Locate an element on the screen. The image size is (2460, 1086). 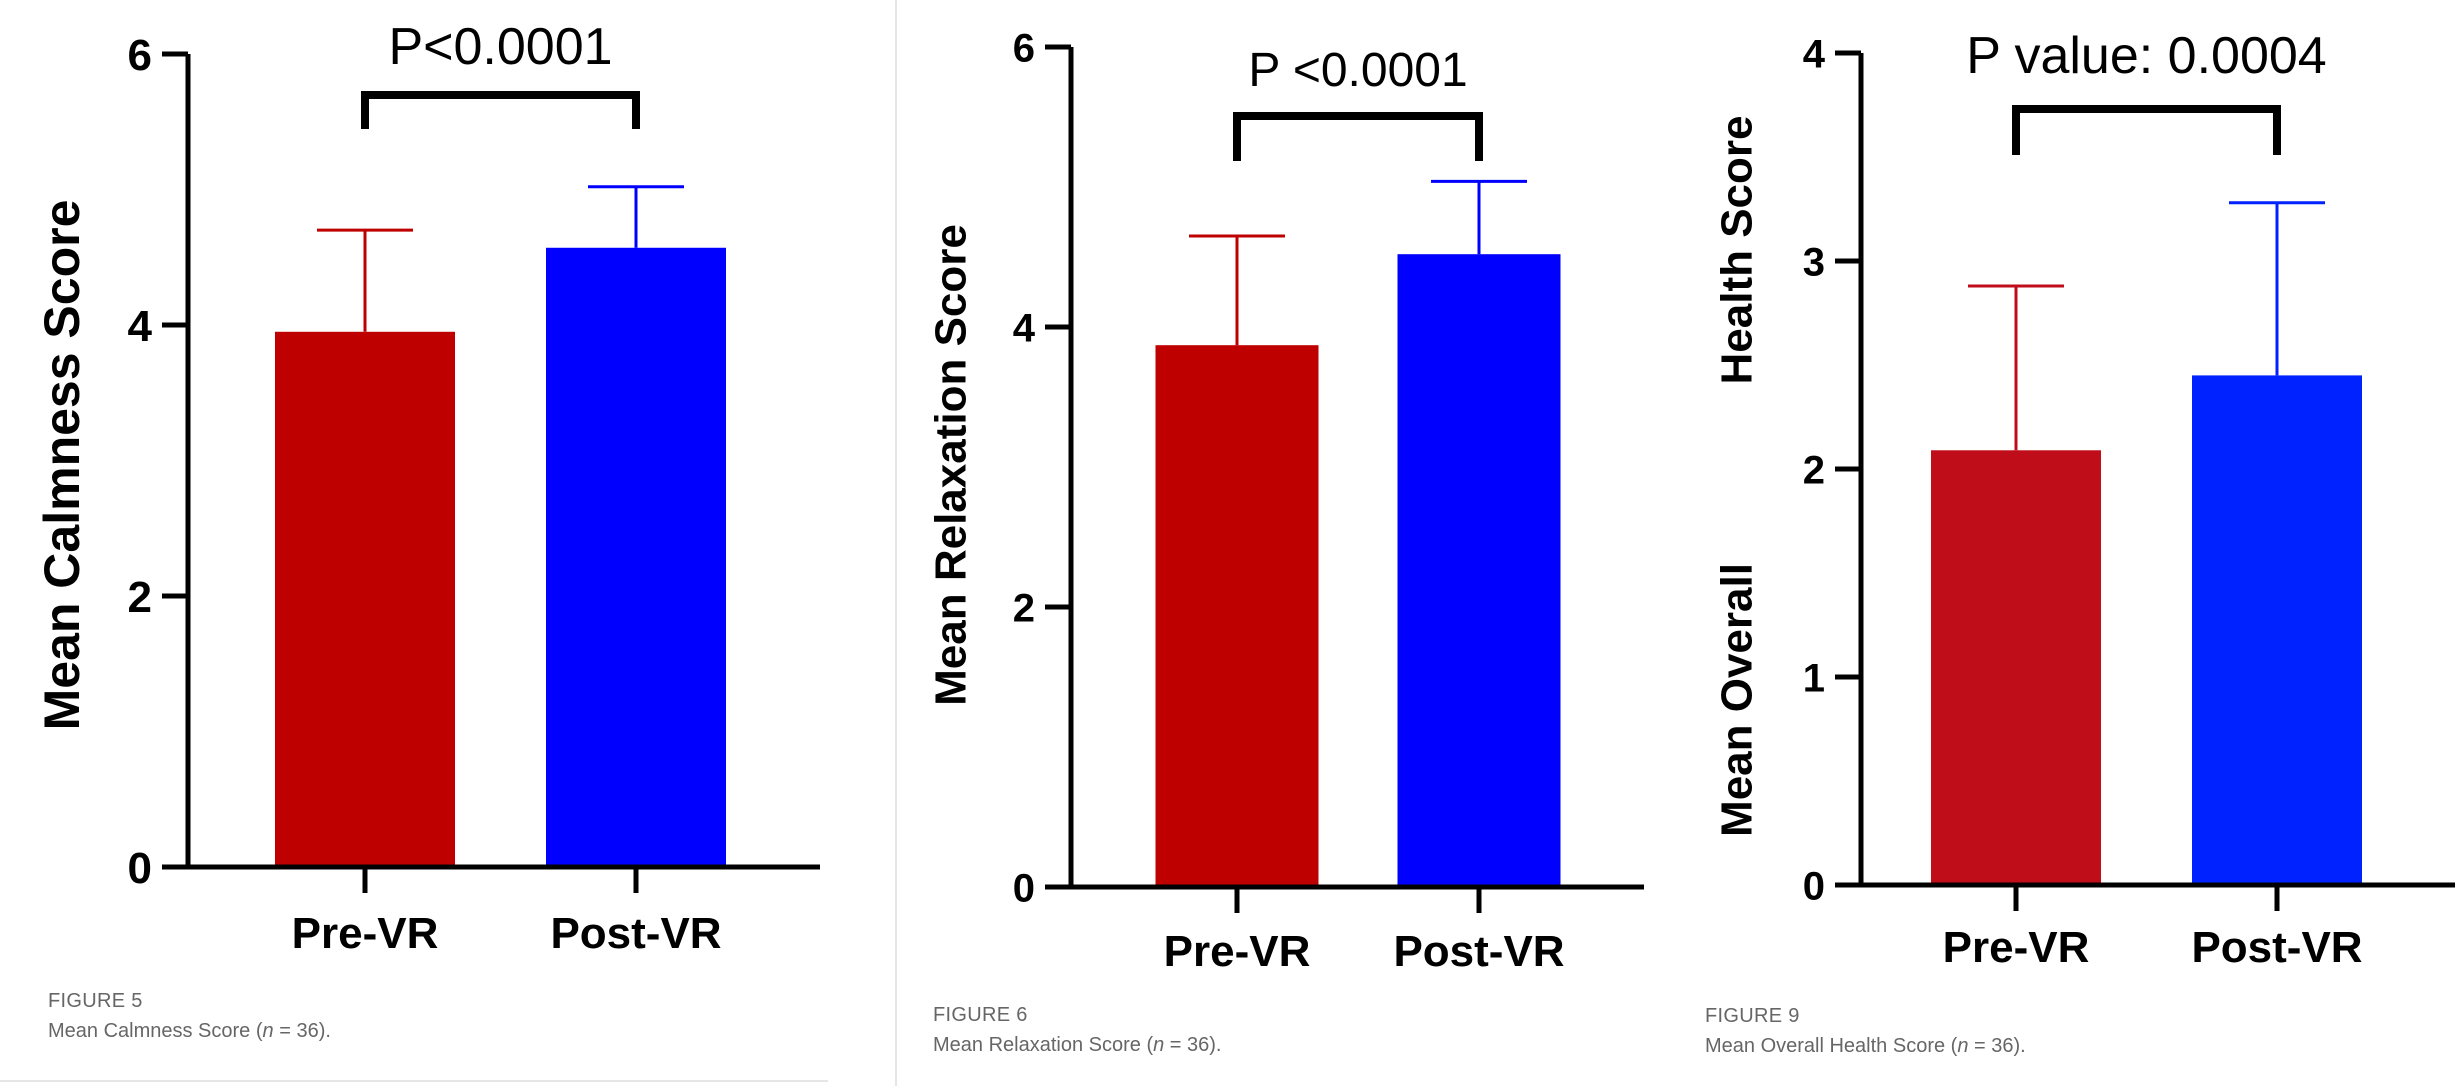
panel-divider is located at coordinates (896, 543).